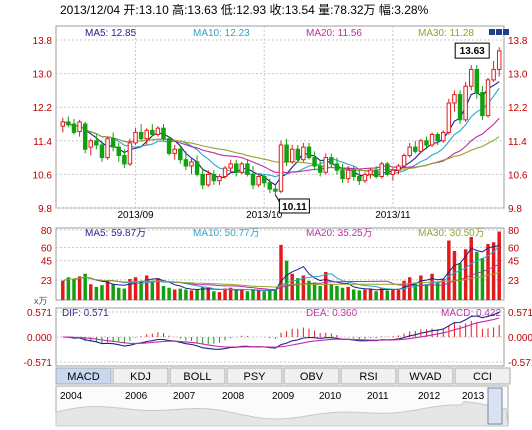 This screenshot has height=430, width=532. I want to click on tab-obv: OBV, so click(311, 376).